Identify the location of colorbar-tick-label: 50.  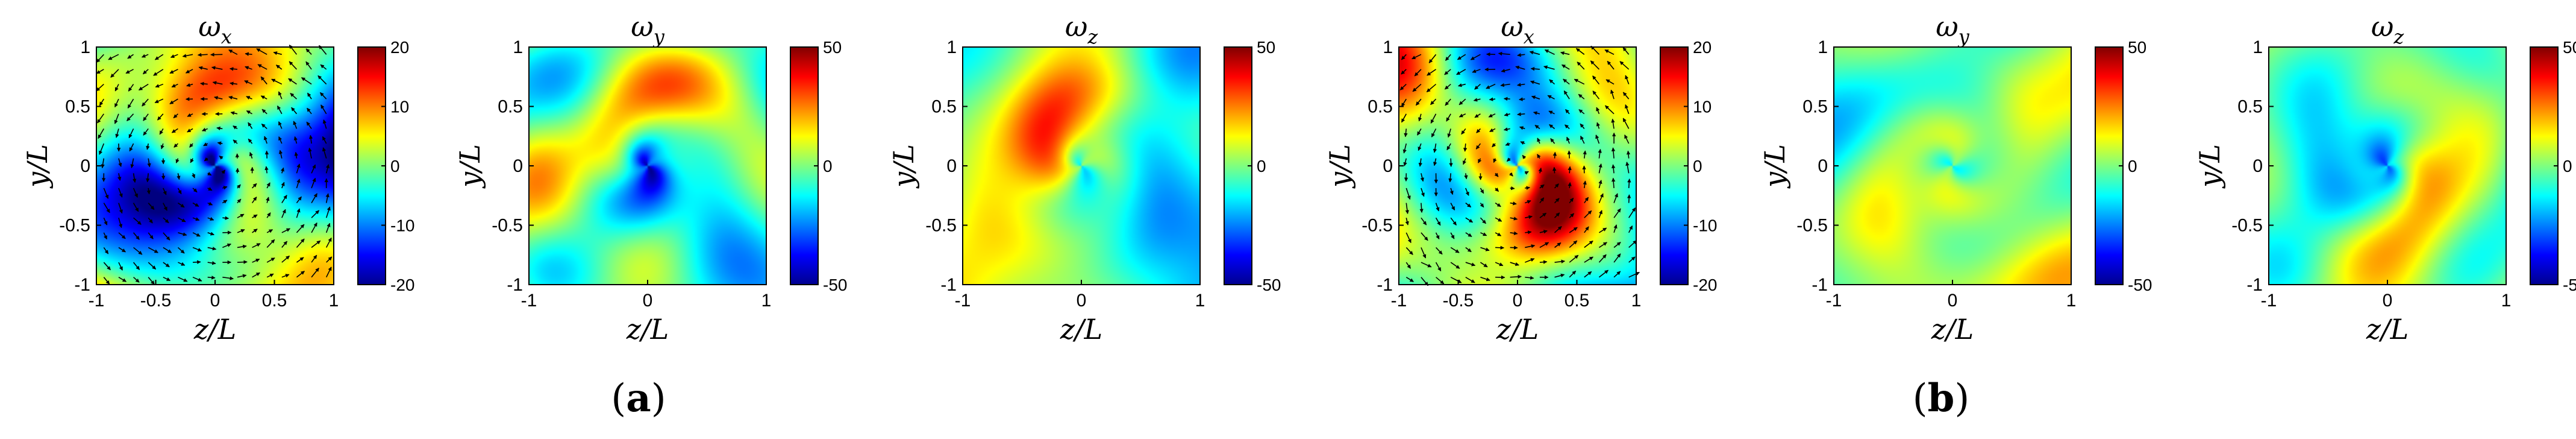
(2137, 47).